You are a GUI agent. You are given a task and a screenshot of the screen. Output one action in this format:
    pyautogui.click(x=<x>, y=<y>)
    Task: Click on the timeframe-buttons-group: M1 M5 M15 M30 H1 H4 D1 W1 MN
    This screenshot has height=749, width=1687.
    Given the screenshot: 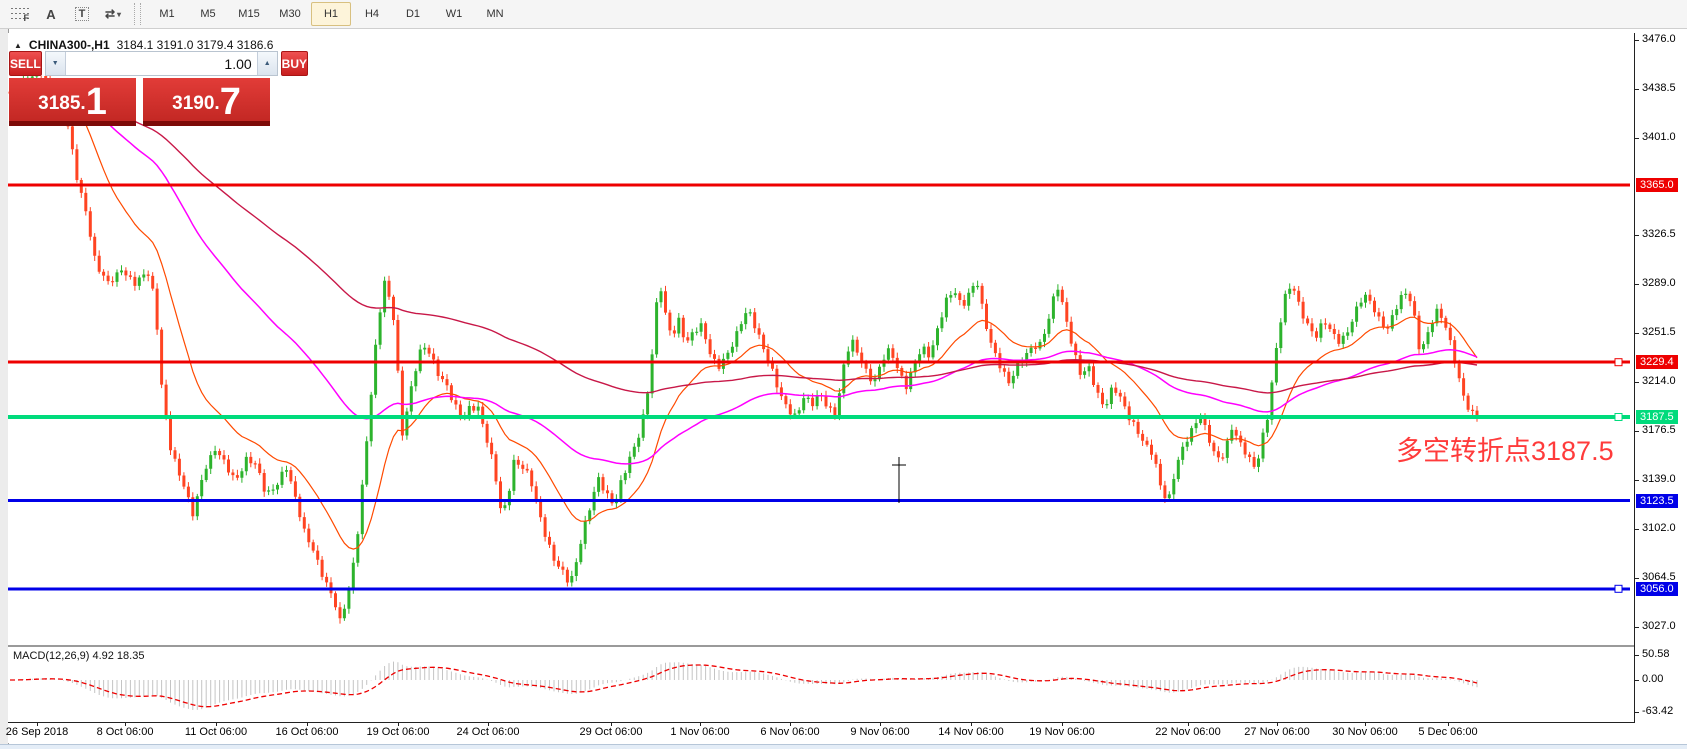 What is the action you would take?
    pyautogui.click(x=331, y=14)
    